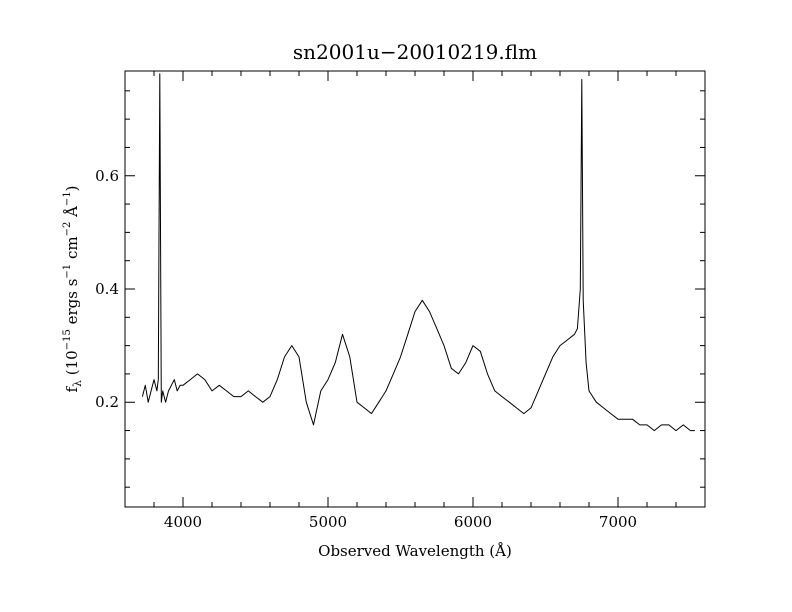 Image resolution: width=792 pixels, height=612 pixels. I want to click on y-tick-labels: 0.2 0.4 0.6, so click(107, 289).